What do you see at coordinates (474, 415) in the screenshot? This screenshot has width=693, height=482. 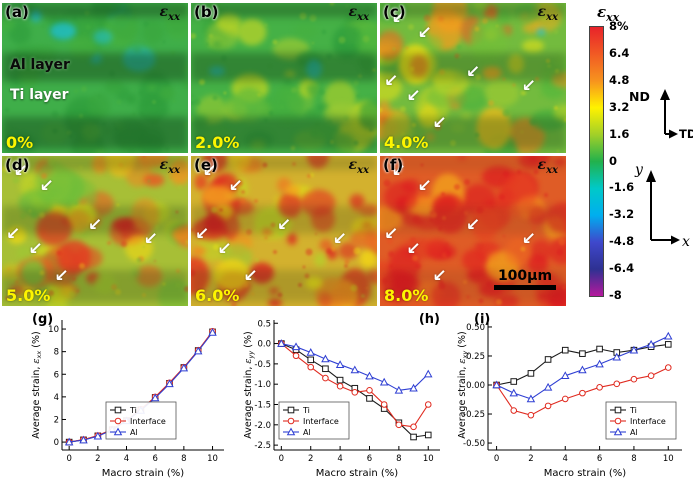 I see `y-tick-label: -0.25` at bounding box center [474, 415].